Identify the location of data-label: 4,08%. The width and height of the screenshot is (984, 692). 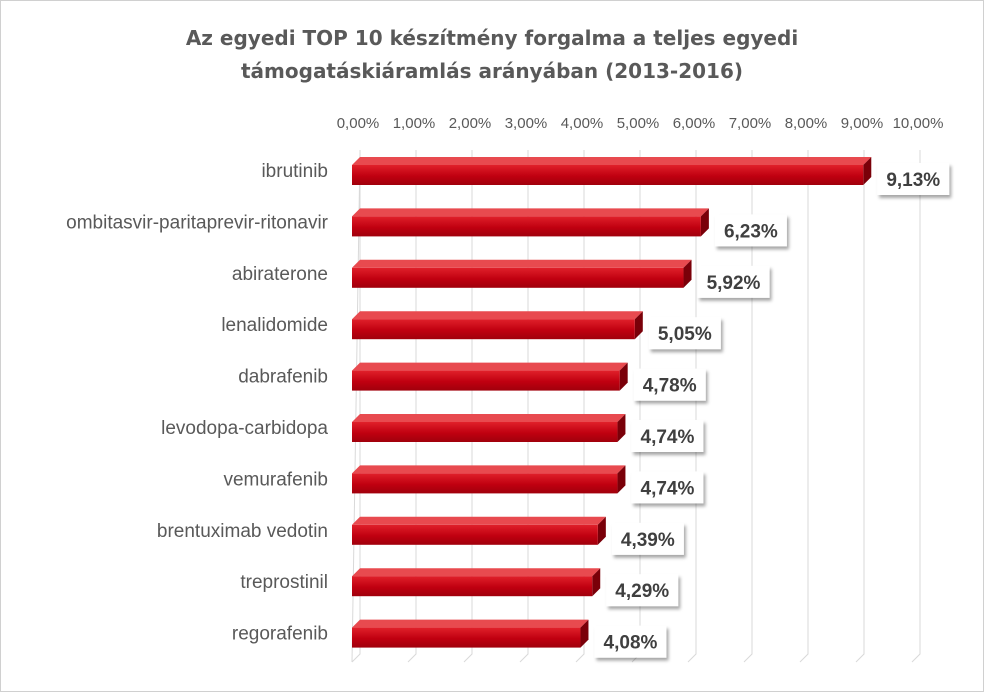
(631, 643).